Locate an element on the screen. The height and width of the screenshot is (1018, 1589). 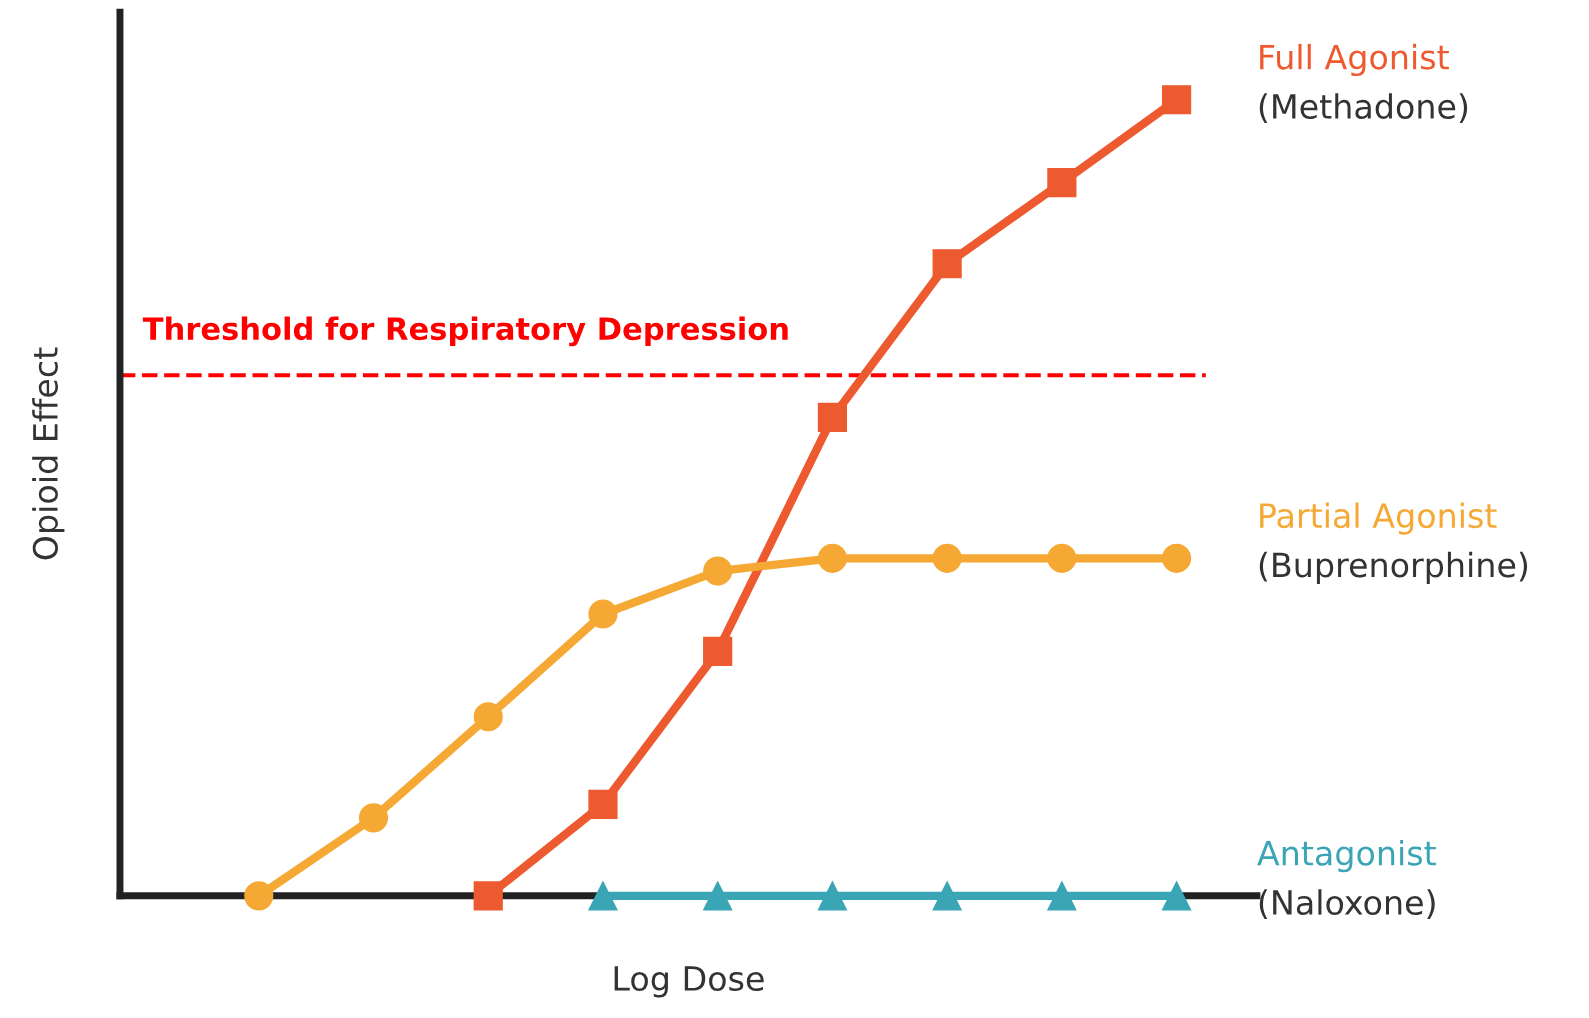
ref-line-label: Threshold for Respiratory Depression is located at coordinates (465, 331).